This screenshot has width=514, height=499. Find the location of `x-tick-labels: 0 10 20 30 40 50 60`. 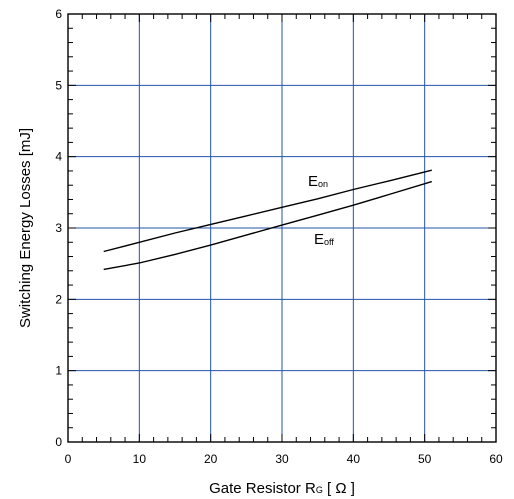

x-tick-labels: 0 10 20 30 40 50 60 is located at coordinates (284, 459).